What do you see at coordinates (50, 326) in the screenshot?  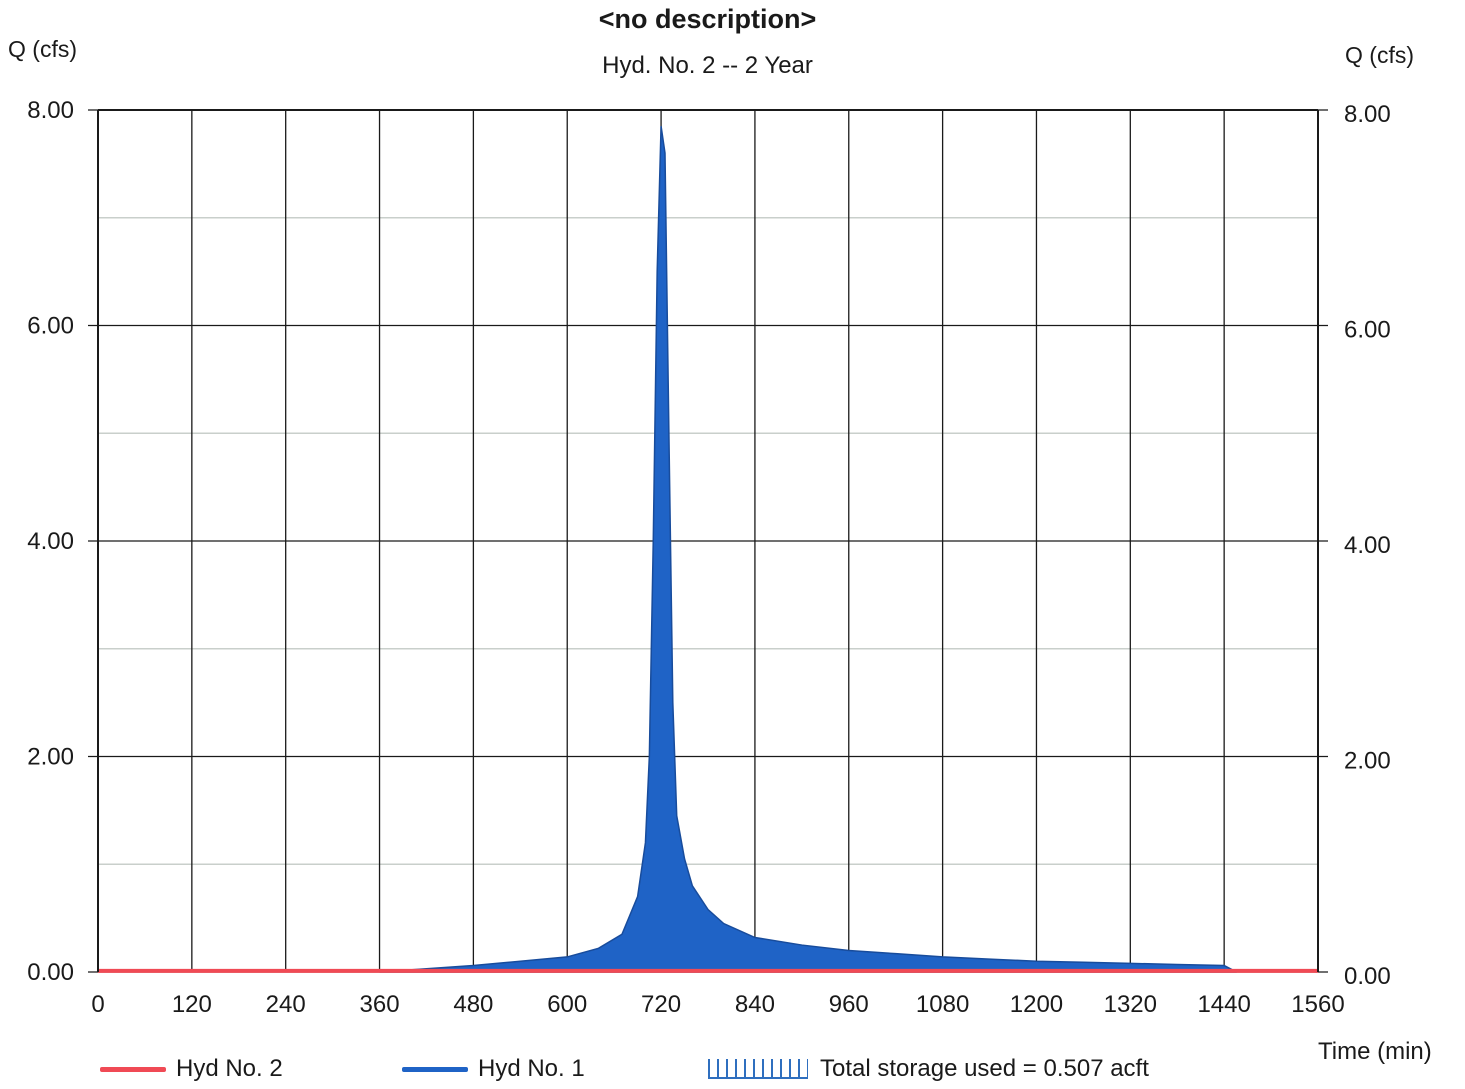 I see `y-tick-label-left: 6.00` at bounding box center [50, 326].